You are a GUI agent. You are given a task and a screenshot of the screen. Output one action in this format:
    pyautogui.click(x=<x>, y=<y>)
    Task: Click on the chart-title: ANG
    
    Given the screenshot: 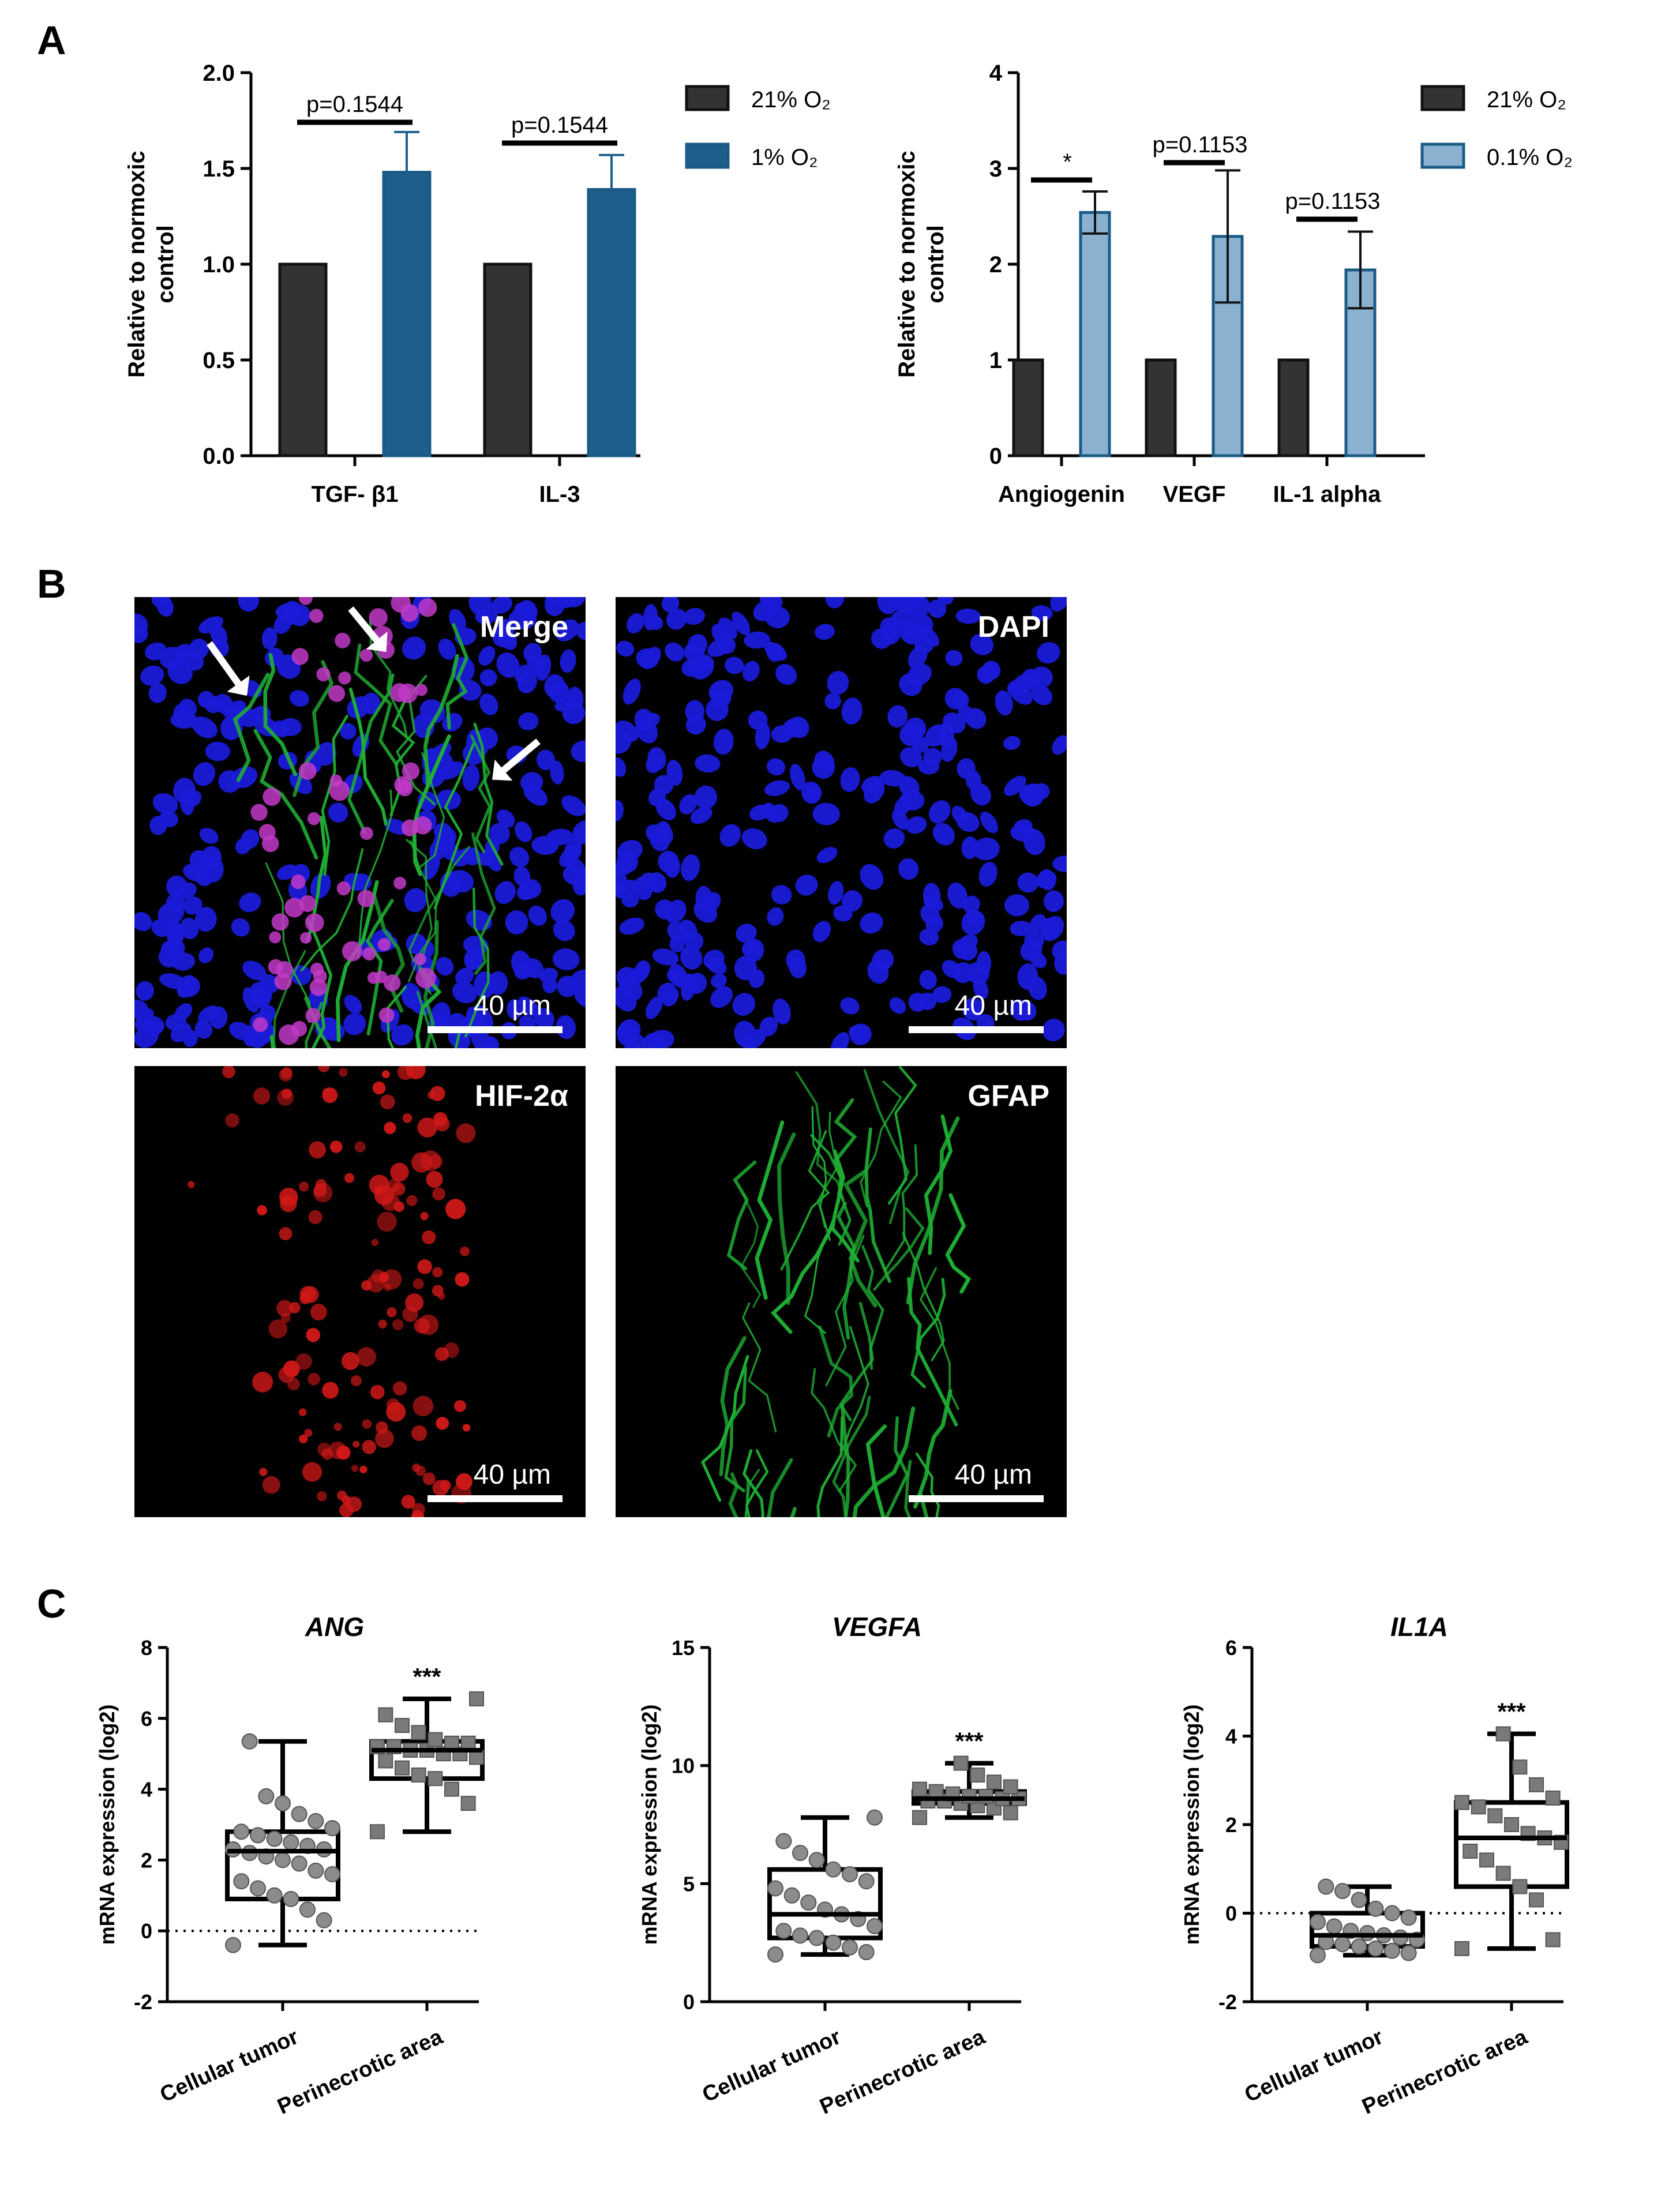 What is the action you would take?
    pyautogui.click(x=334, y=1627)
    